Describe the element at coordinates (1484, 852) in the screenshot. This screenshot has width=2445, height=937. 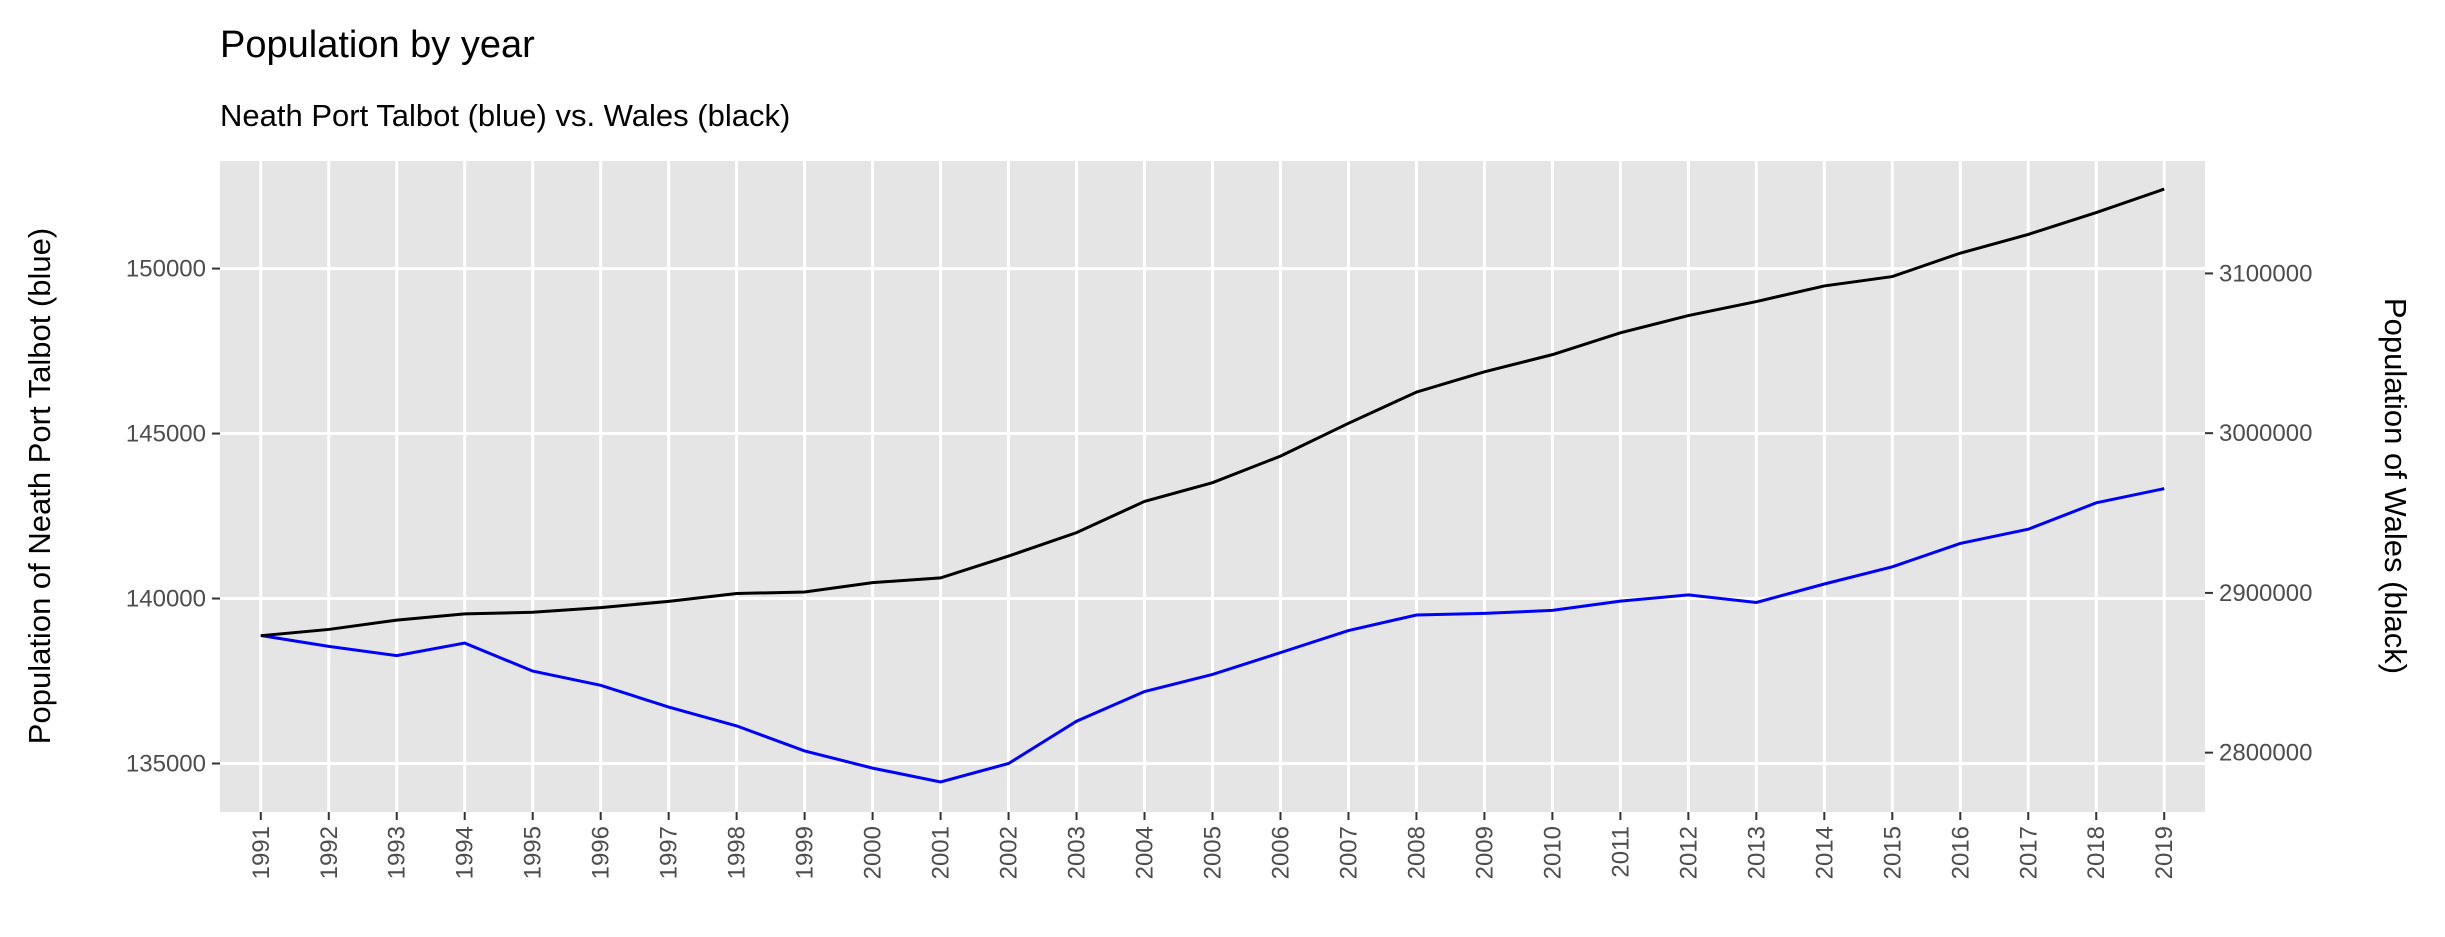
I see `x-tick-label: 2009` at that location.